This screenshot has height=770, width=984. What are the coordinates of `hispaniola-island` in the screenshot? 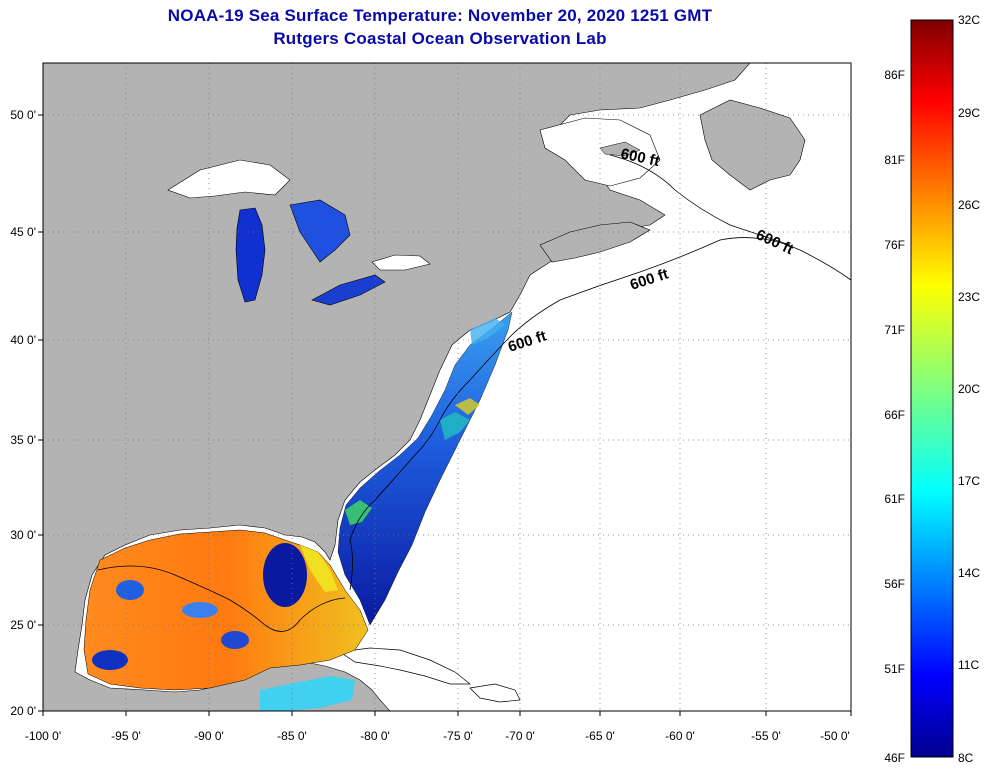 It's located at (495, 693).